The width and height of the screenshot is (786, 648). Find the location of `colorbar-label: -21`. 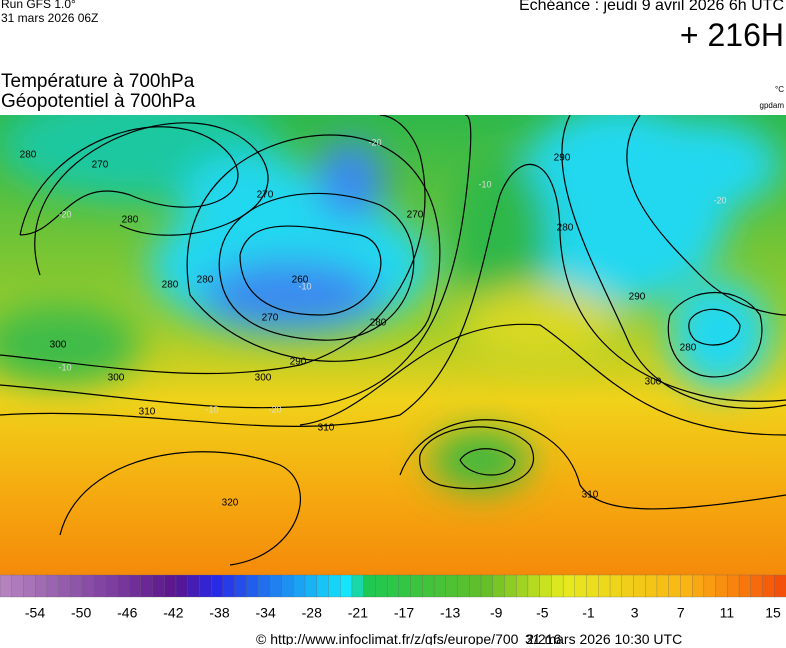

colorbar-label: -21 is located at coordinates (358, 613).